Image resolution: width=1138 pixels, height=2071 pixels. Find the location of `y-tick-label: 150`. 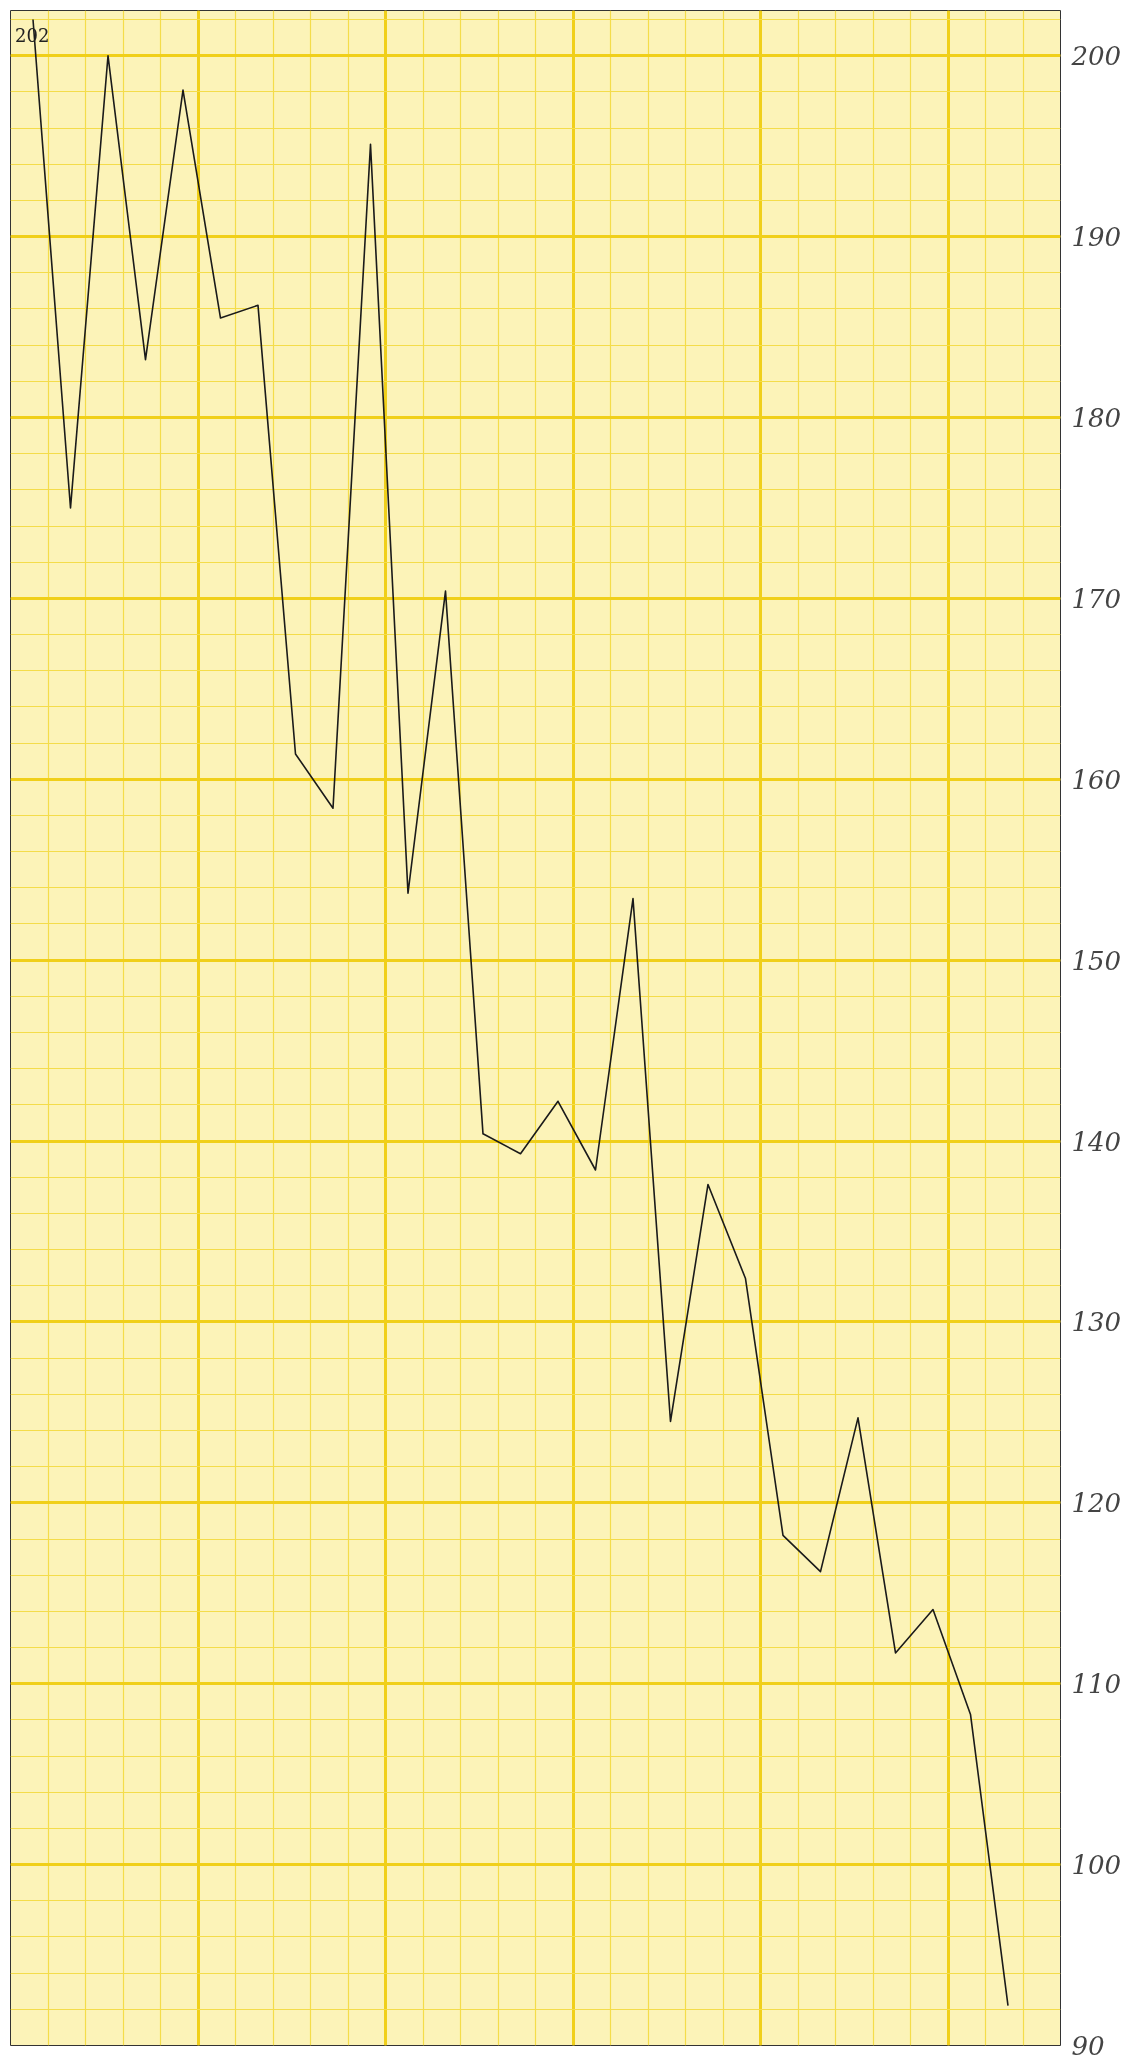

y-tick-label: 150 is located at coordinates (1096, 960).